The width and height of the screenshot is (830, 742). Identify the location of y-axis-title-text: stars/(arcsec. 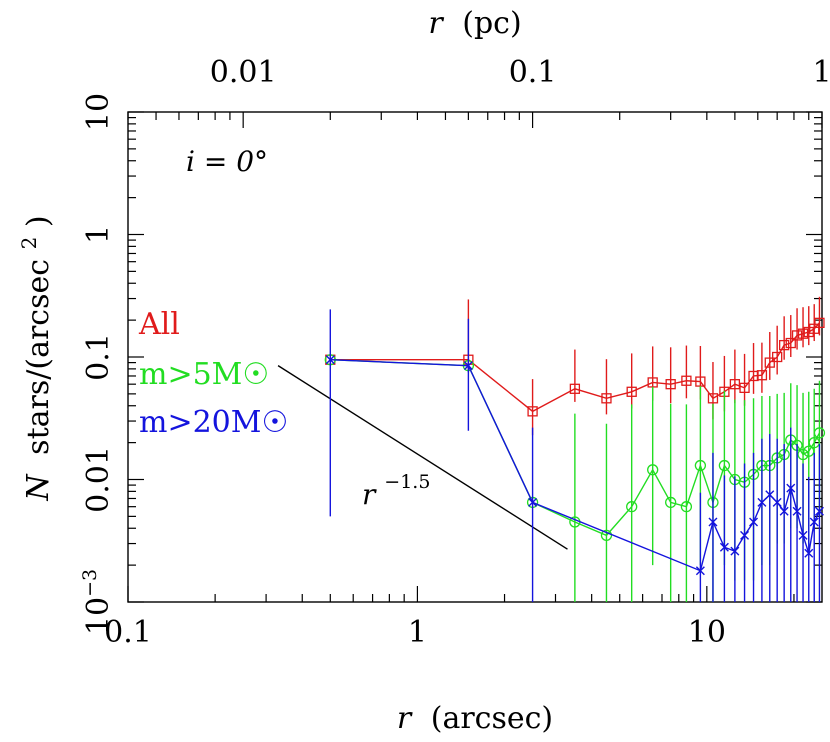
(38, 357).